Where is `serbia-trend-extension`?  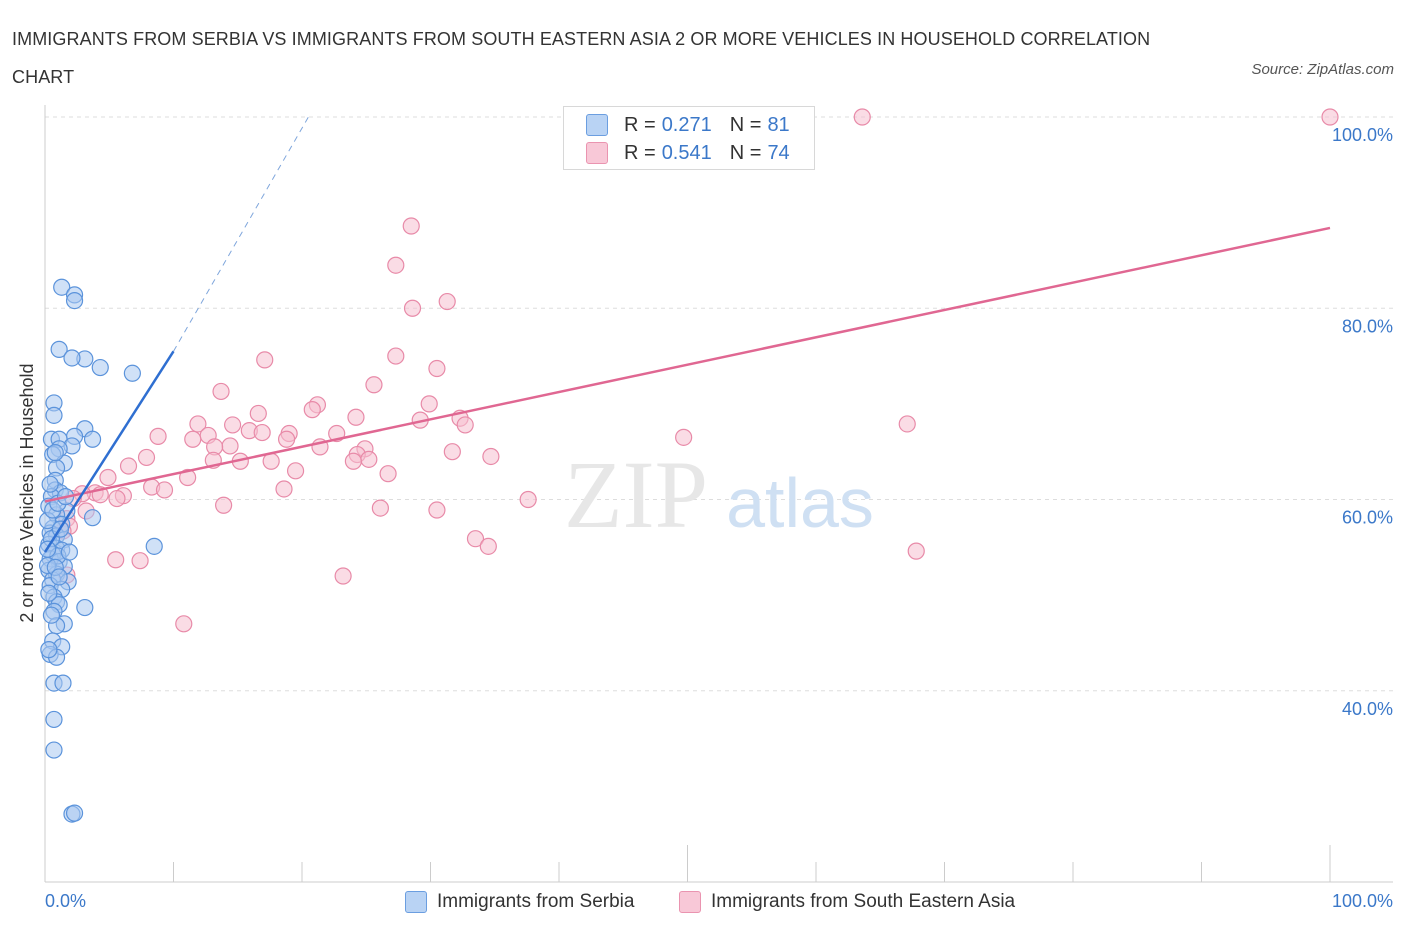
serbia-trend-extension is located at coordinates (241, 234).